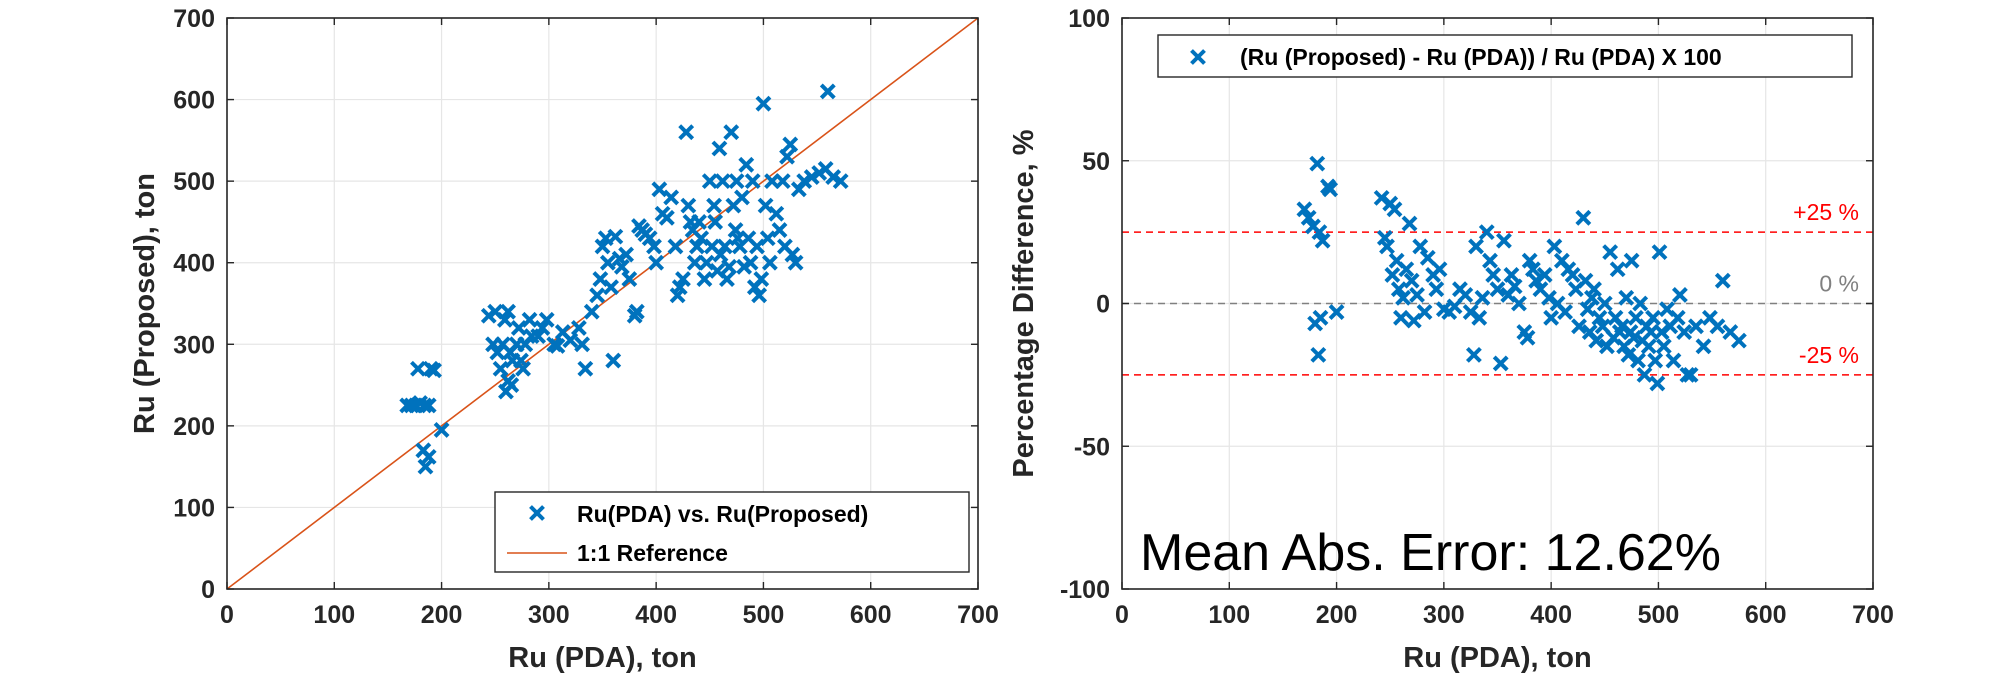 The image size is (2008, 694). I want to click on y-tick-label: 700, so click(194, 19).